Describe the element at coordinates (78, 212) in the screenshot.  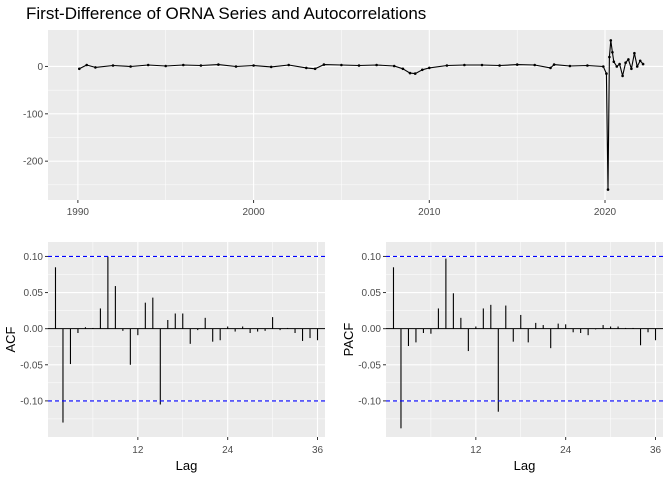
I see `ts-x-tick-label: 1990` at that location.